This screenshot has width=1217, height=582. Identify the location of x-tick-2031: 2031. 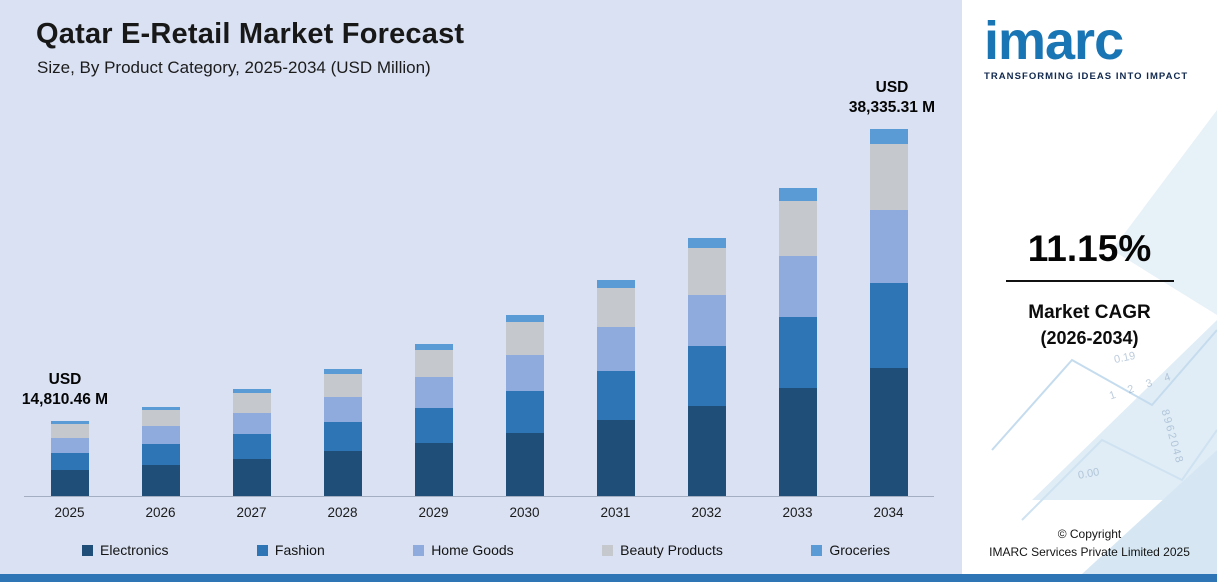
(615, 512).